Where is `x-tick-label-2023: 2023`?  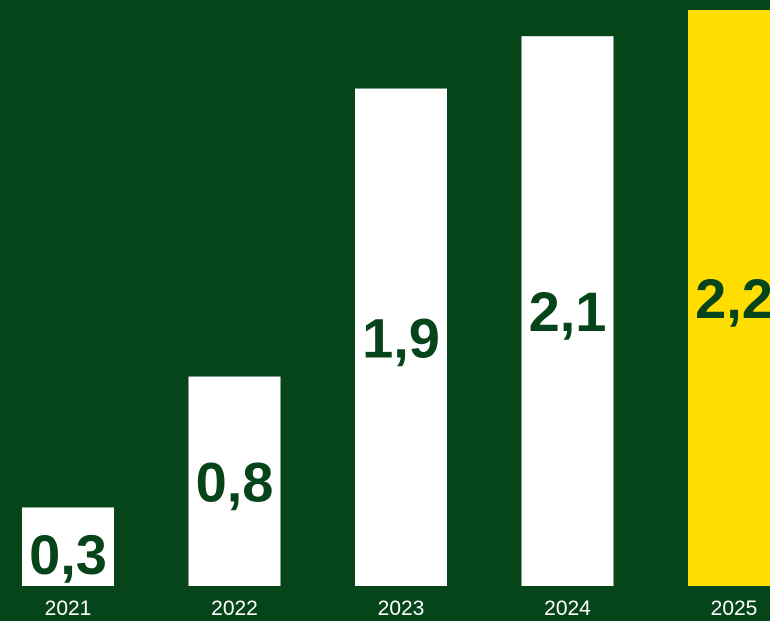 x-tick-label-2023: 2023 is located at coordinates (401, 608).